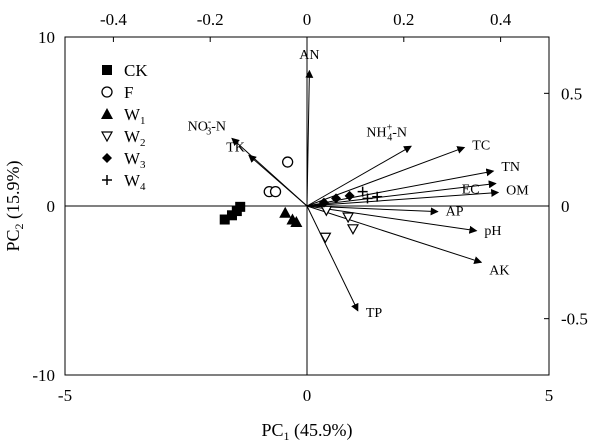 This screenshot has width=598, height=444. What do you see at coordinates (107, 137) in the screenshot?
I see `legend-marker-w2` at bounding box center [107, 137].